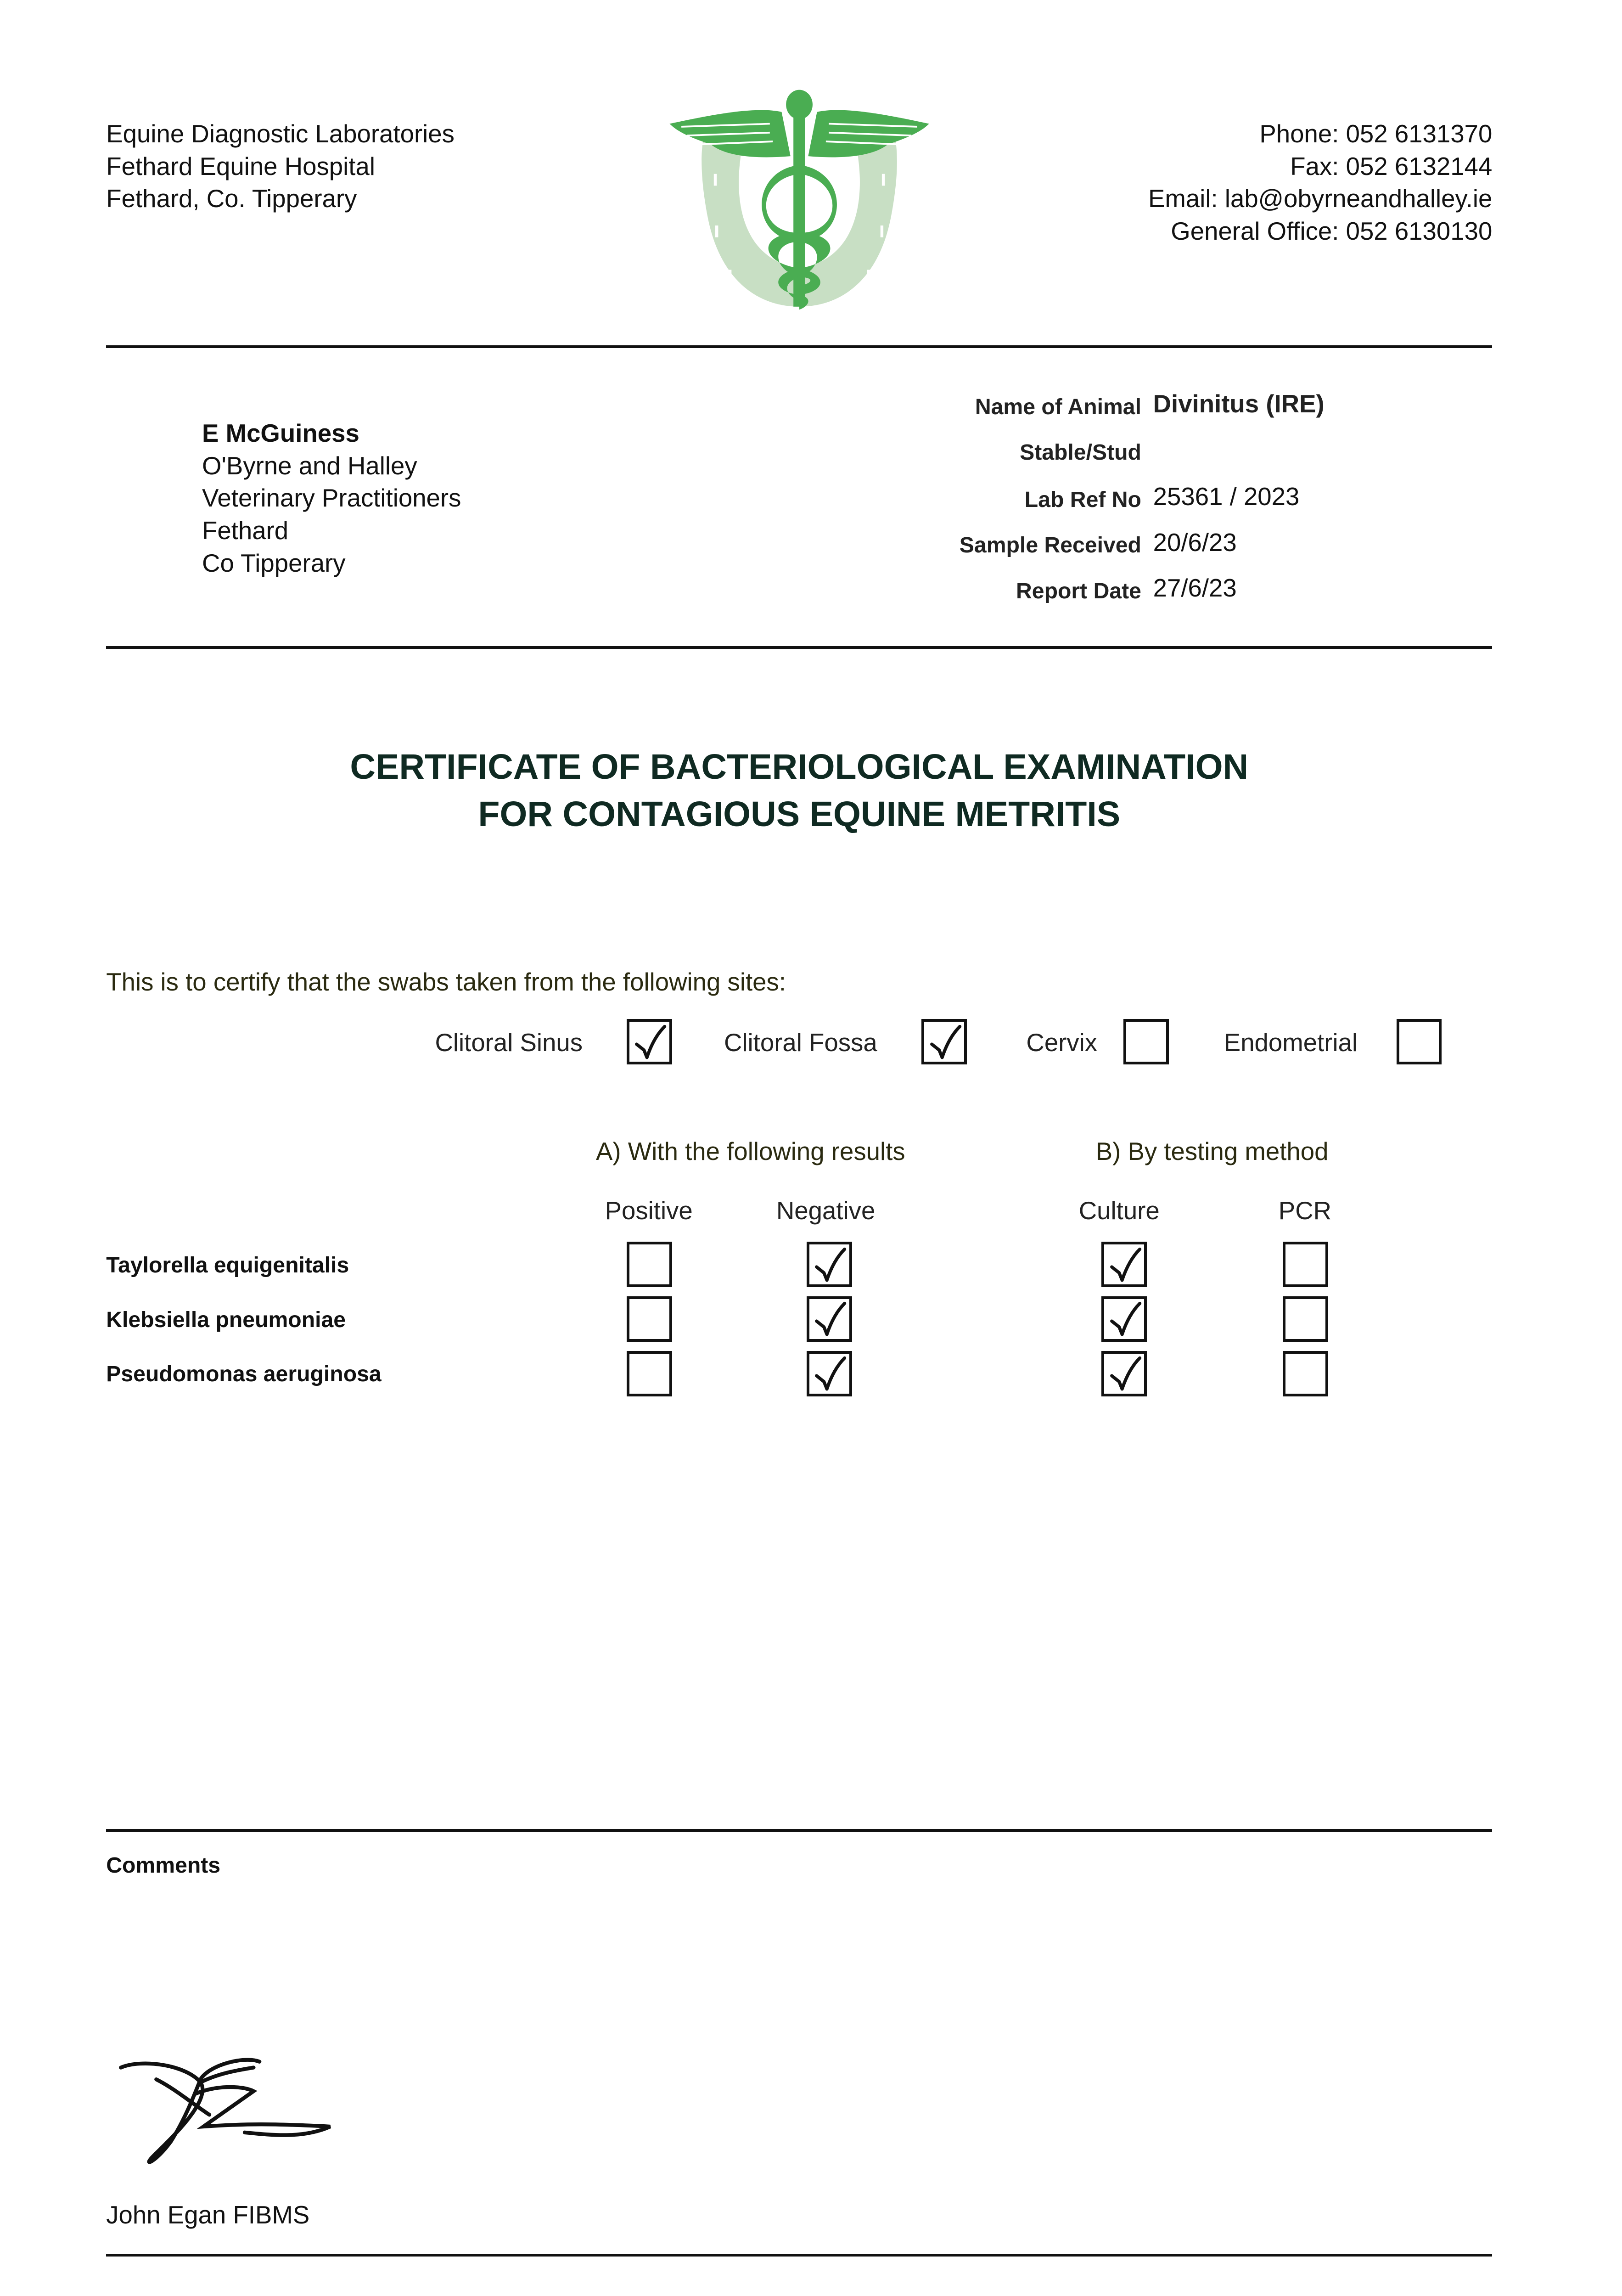 This screenshot has width=1622, height=2296. I want to click on report-date: 27/6/23, so click(1195, 588).